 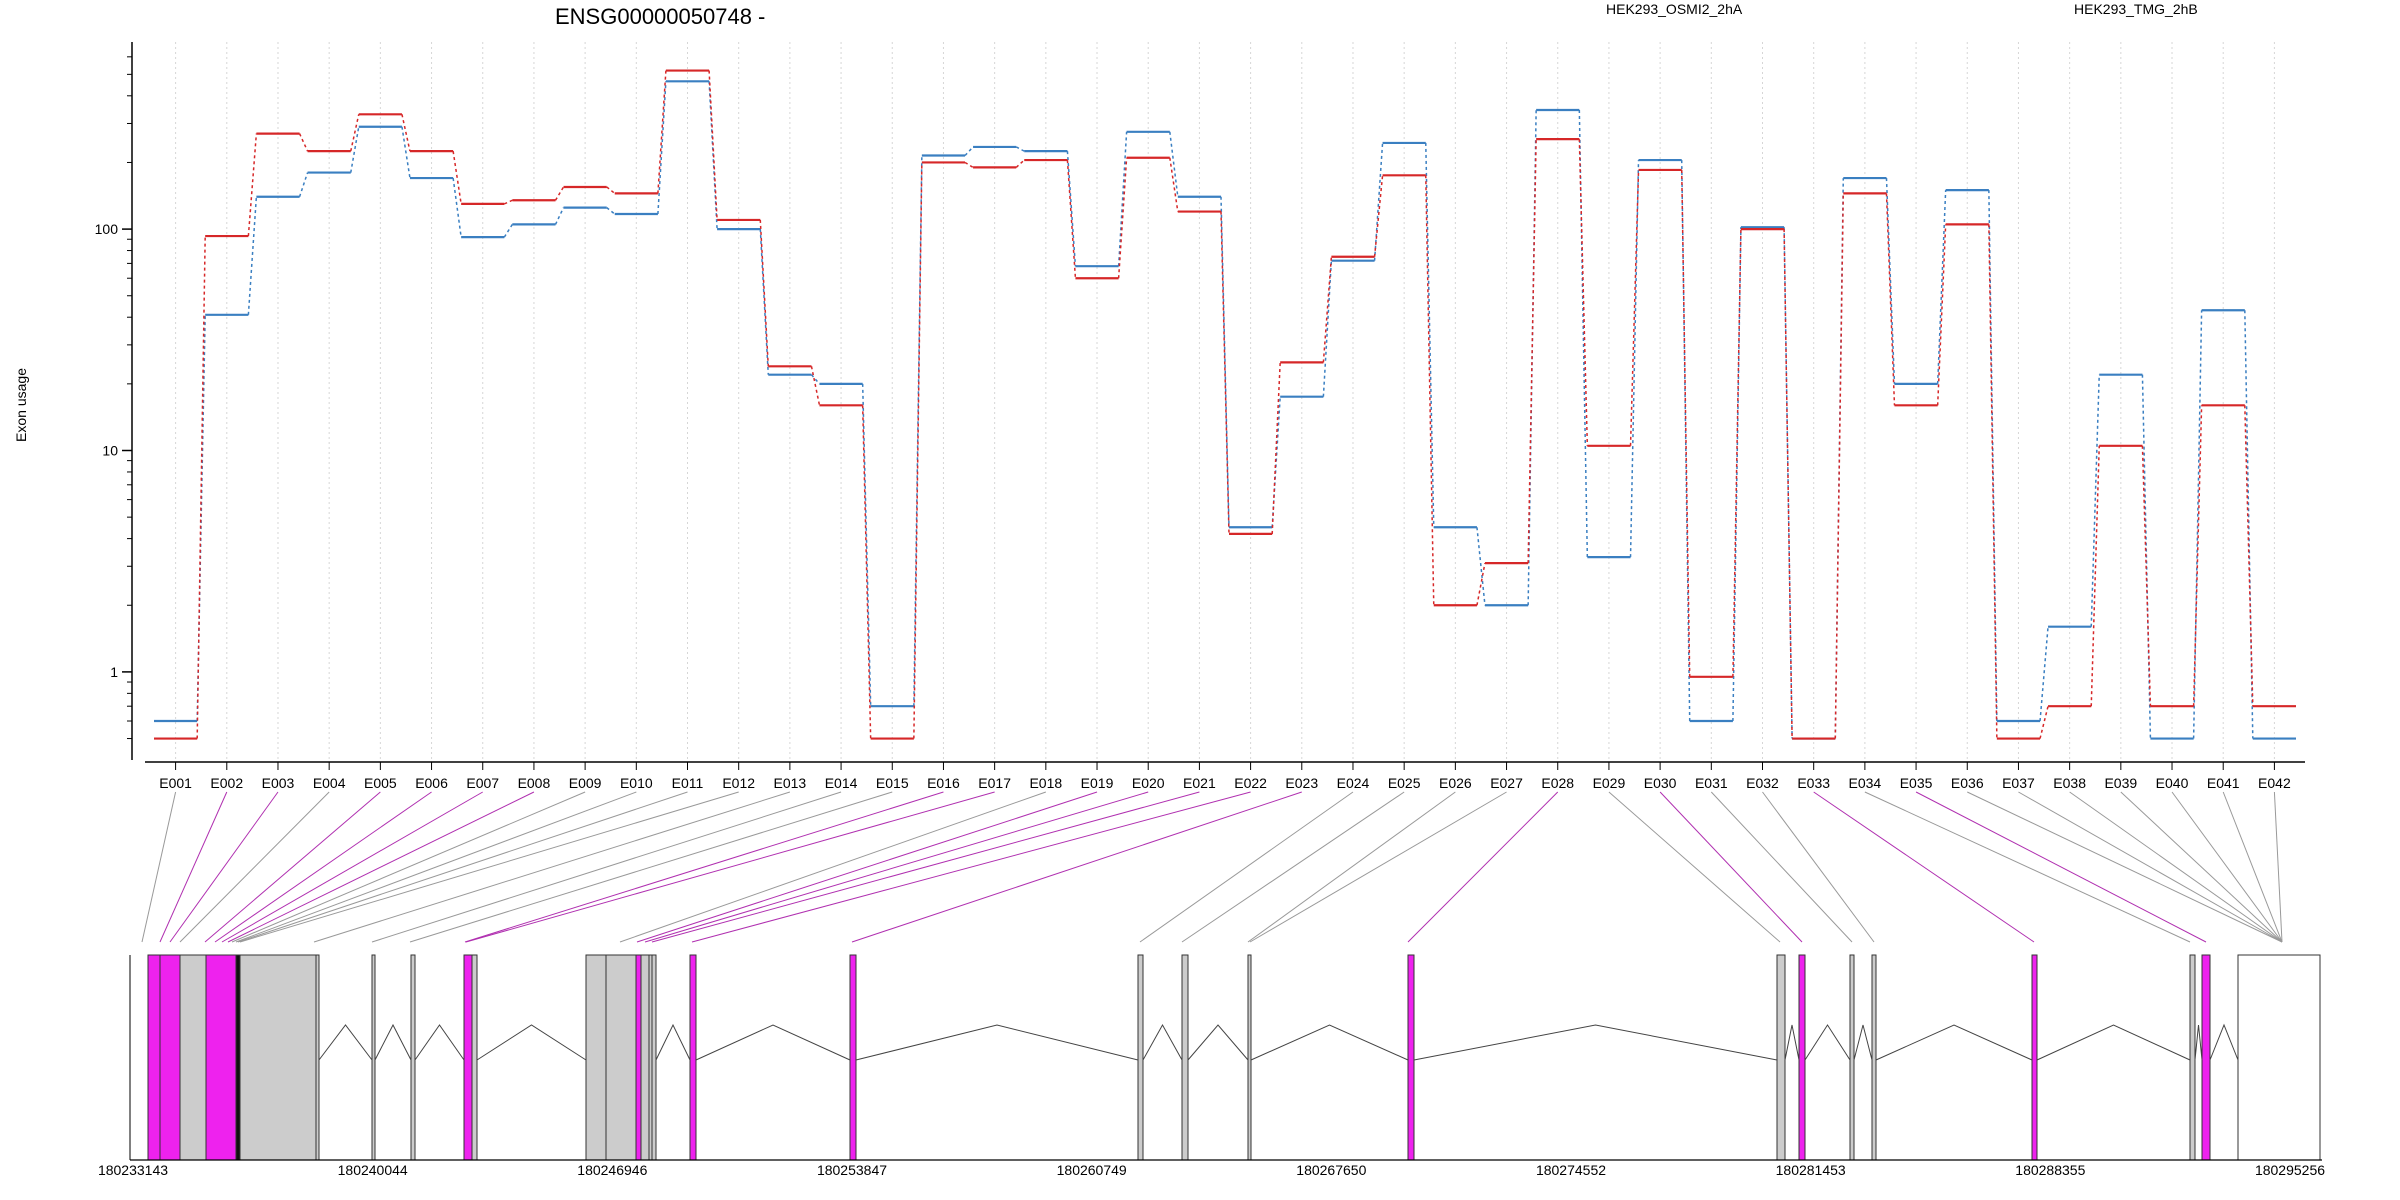 What do you see at coordinates (2290, 1170) in the screenshot?
I see `genomic-tick-label: 180295256` at bounding box center [2290, 1170].